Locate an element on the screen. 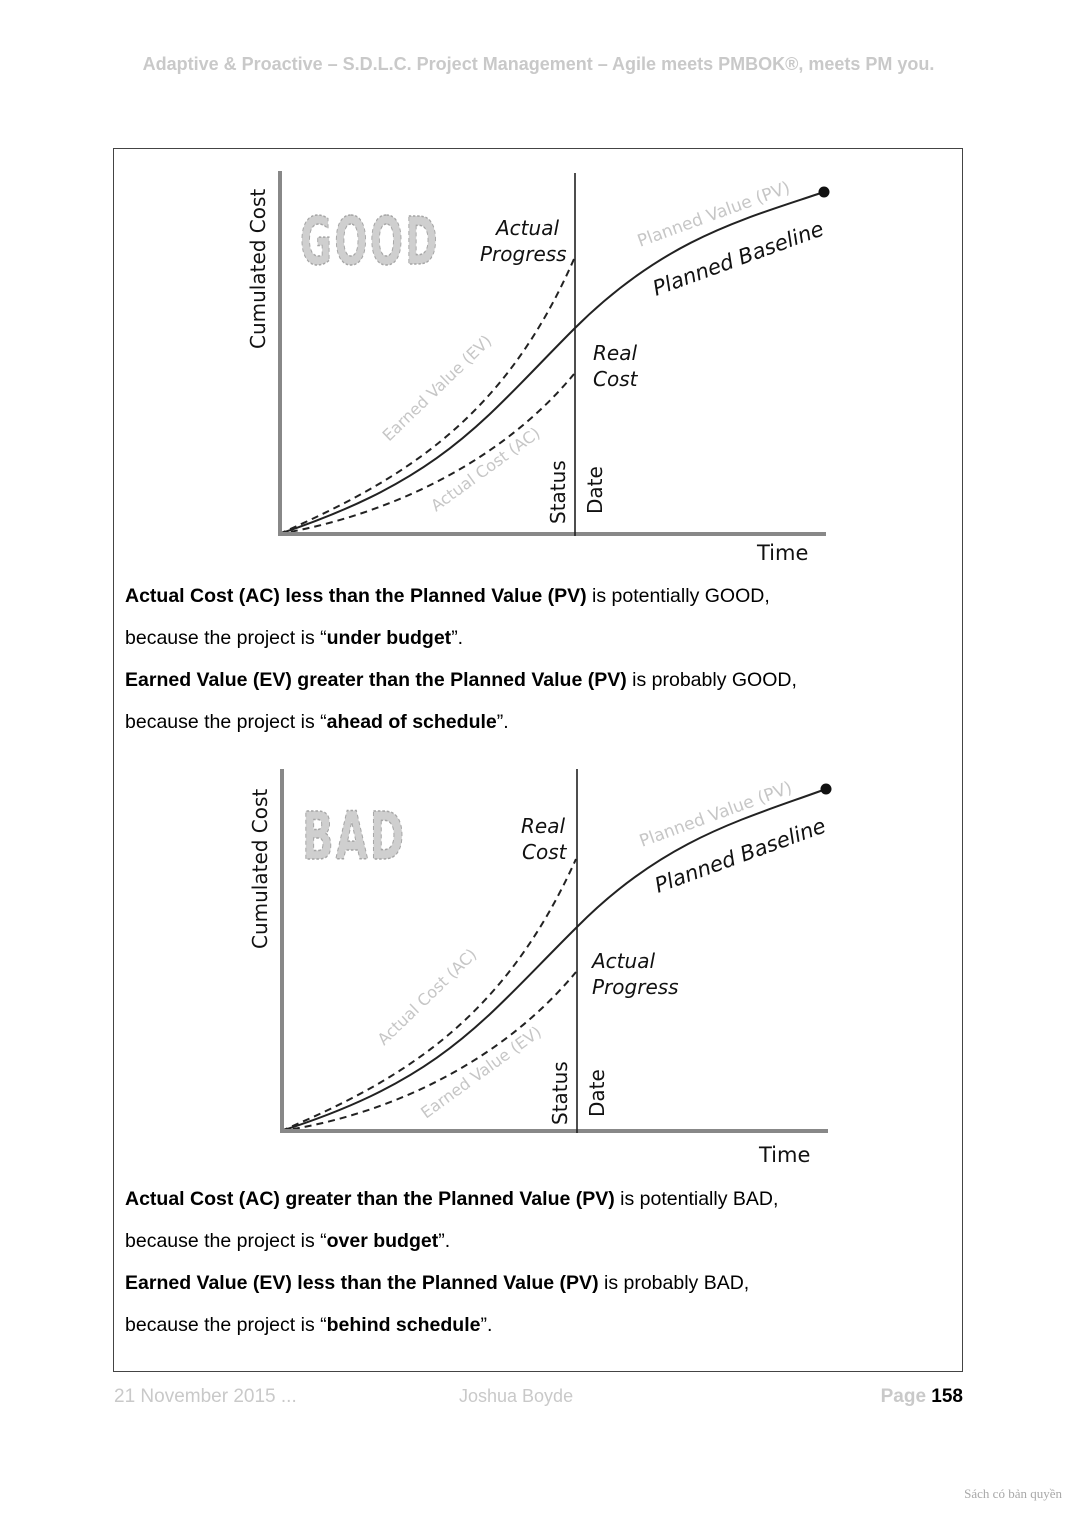  upper-curve-label: Actual Cost (AC) is located at coordinates (427, 997).